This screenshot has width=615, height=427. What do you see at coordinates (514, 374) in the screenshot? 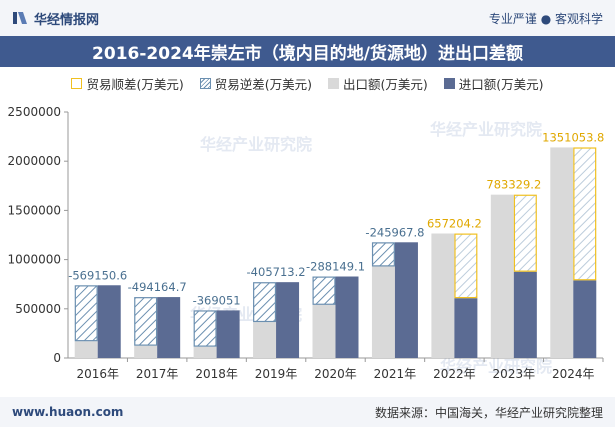
I see `x-tick-label: 2023年` at bounding box center [514, 374].